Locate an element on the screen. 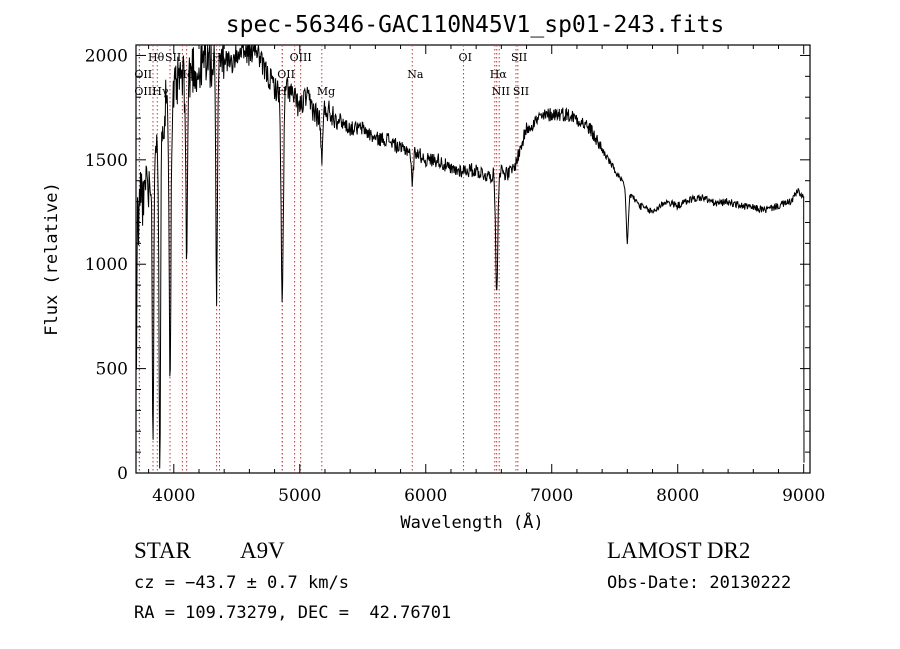 The width and height of the screenshot is (900, 649). y-axis-label: Flux (relative) is located at coordinates (52, 259).